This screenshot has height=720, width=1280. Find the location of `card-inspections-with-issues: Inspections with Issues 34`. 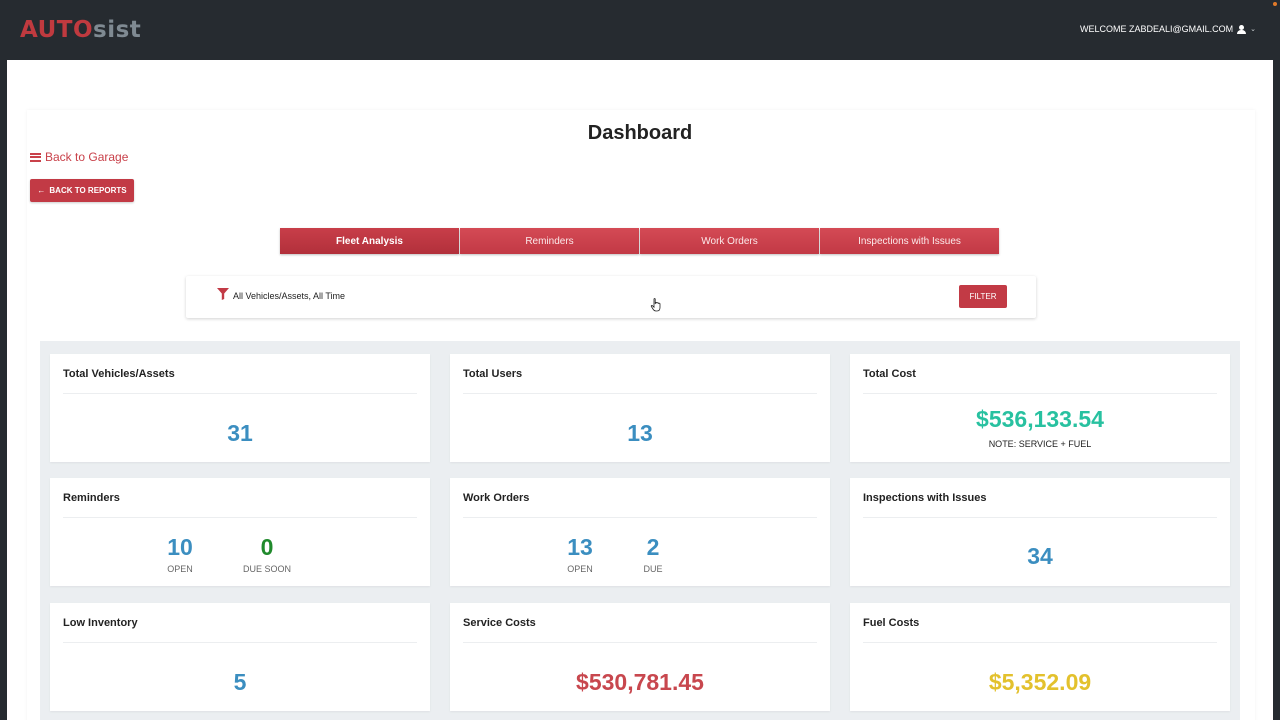

card-inspections-with-issues: Inspections with Issues 34 is located at coordinates (1040, 532).